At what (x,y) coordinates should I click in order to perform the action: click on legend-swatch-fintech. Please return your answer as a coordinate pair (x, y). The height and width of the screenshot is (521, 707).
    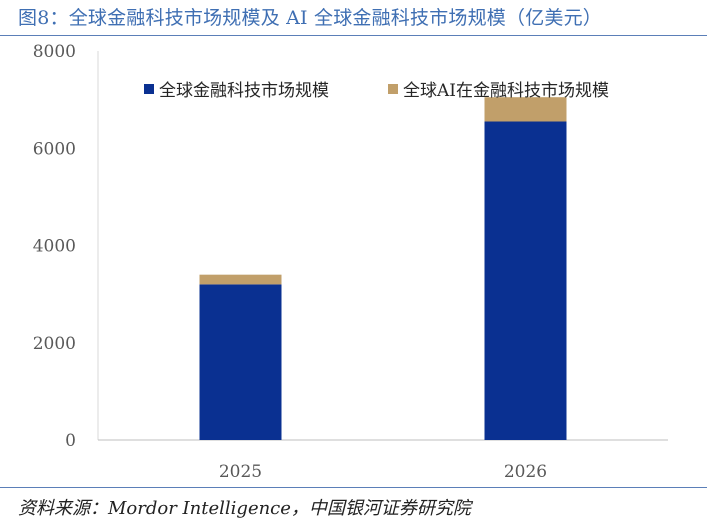
    Looking at the image, I should click on (149, 89).